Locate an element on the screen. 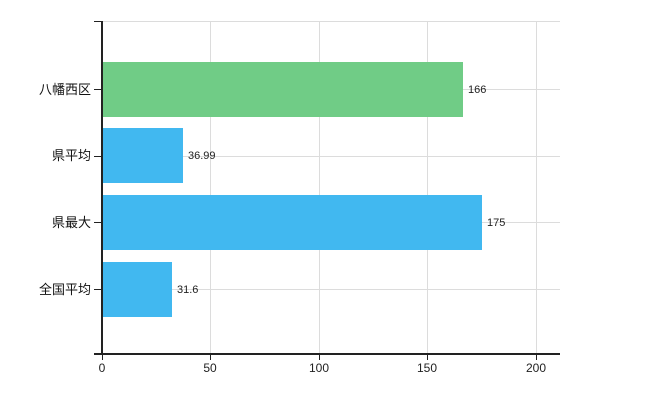 The image size is (650, 400). x-tick-label: 100 is located at coordinates (319, 368).